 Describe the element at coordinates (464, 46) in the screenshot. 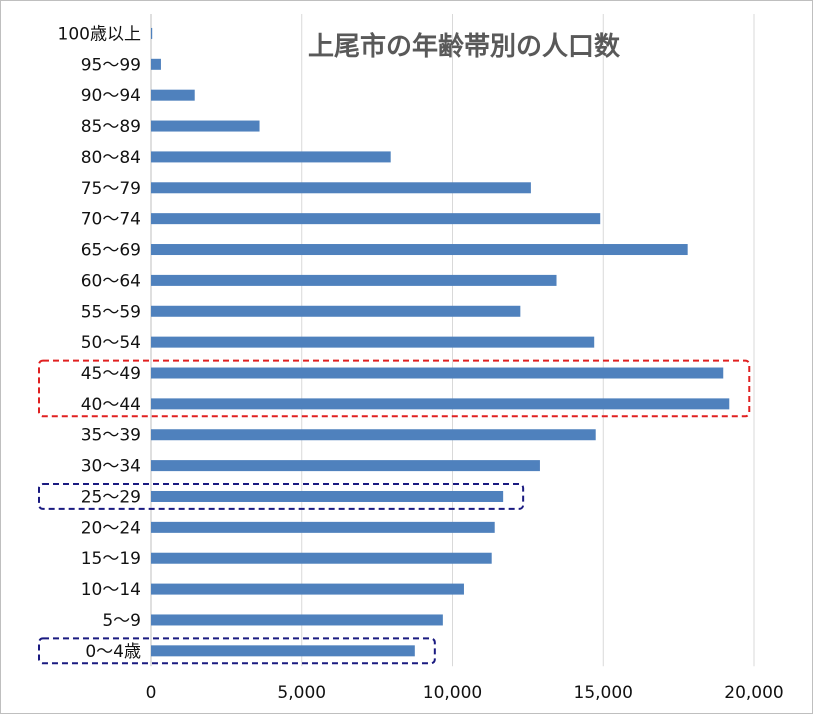

I see `chart-title: 上尾市の年齢帯別の人口数` at that location.